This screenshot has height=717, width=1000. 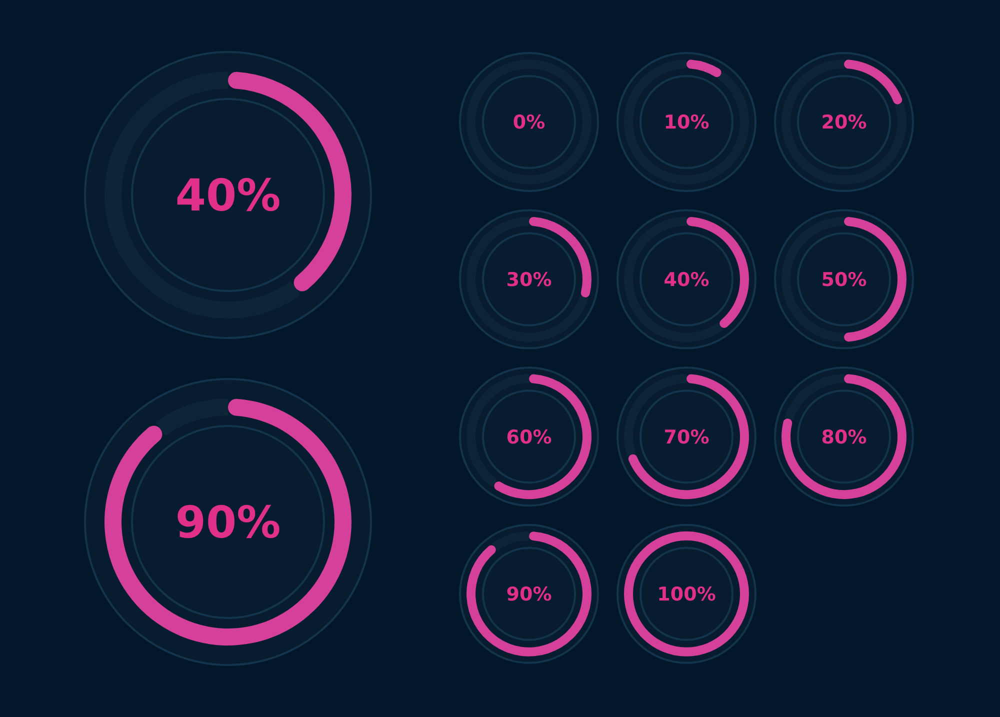 What do you see at coordinates (844, 279) in the screenshot?
I see `text: 50%` at bounding box center [844, 279].